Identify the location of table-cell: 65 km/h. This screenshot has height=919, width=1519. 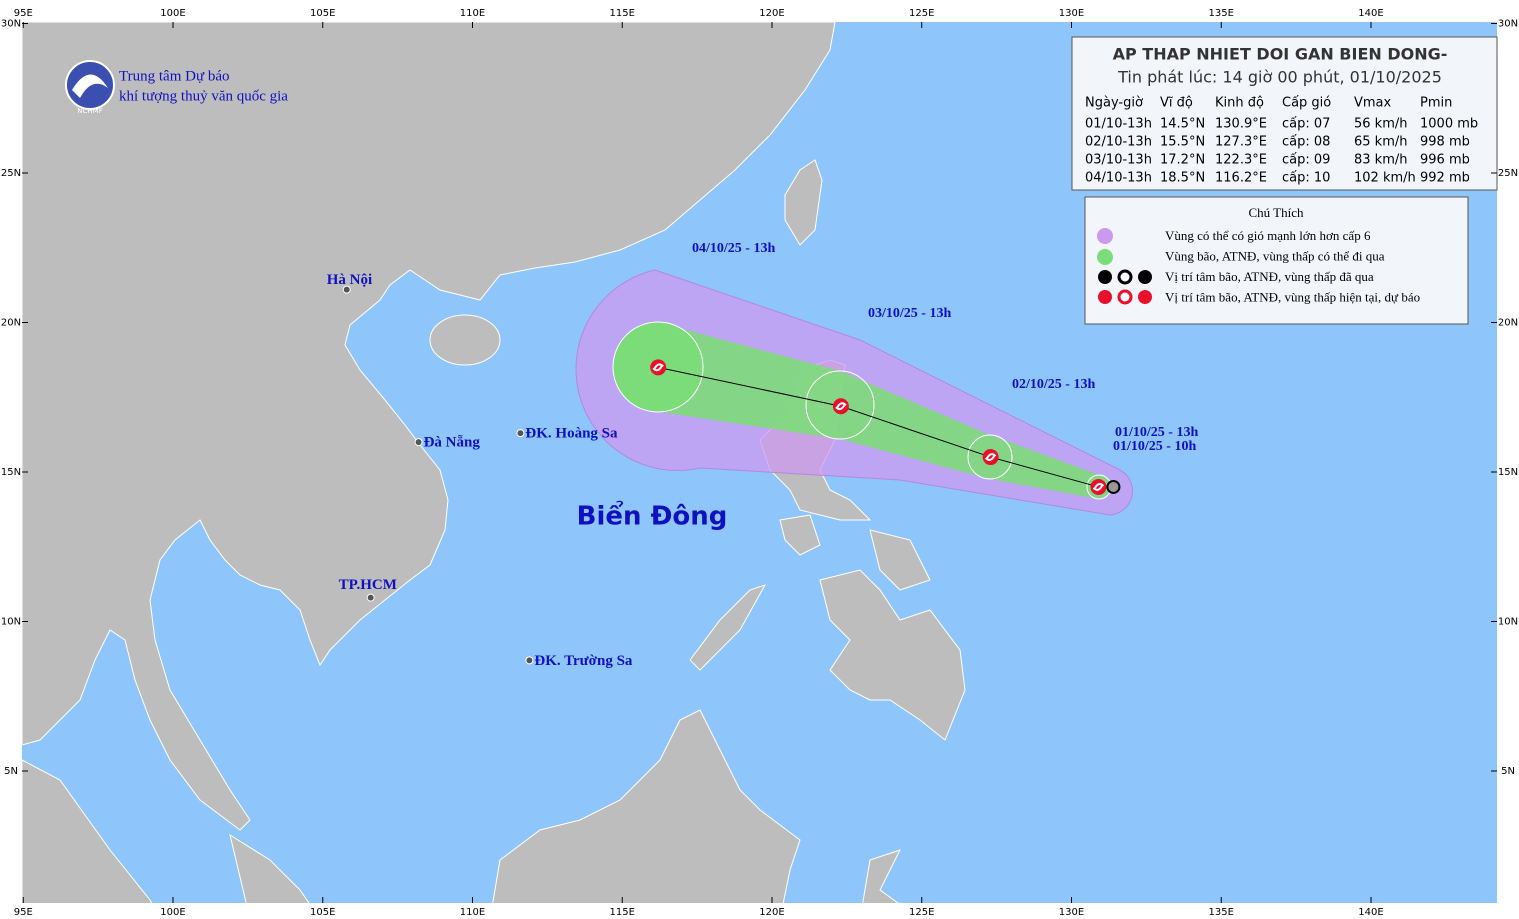
(1381, 142).